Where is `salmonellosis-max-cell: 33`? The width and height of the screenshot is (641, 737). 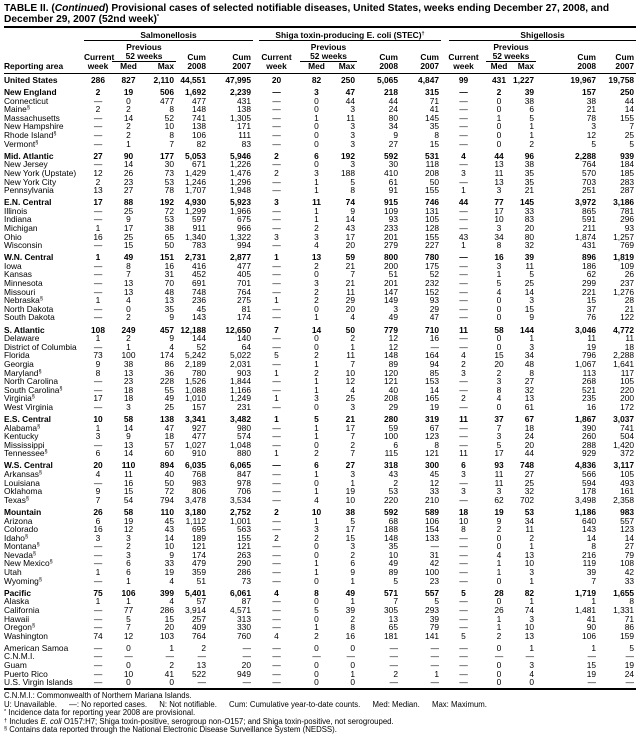
salmonellosis-max-cell: 33 is located at coordinates (169, 563).